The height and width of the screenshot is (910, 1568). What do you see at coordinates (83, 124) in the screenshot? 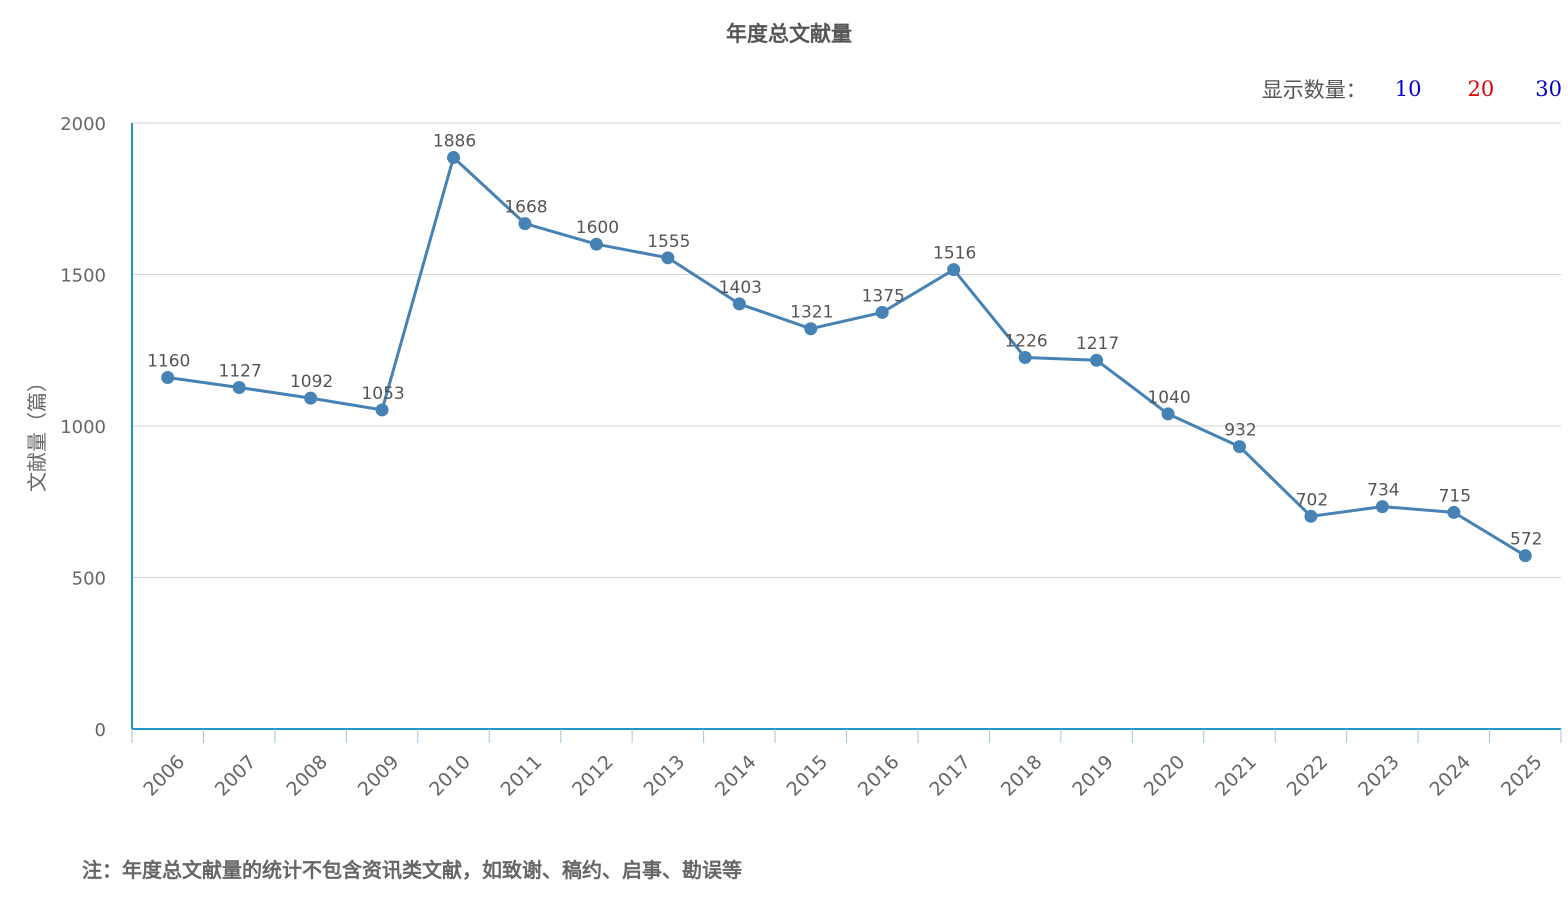
I see `y-tick-label: 2000` at bounding box center [83, 124].